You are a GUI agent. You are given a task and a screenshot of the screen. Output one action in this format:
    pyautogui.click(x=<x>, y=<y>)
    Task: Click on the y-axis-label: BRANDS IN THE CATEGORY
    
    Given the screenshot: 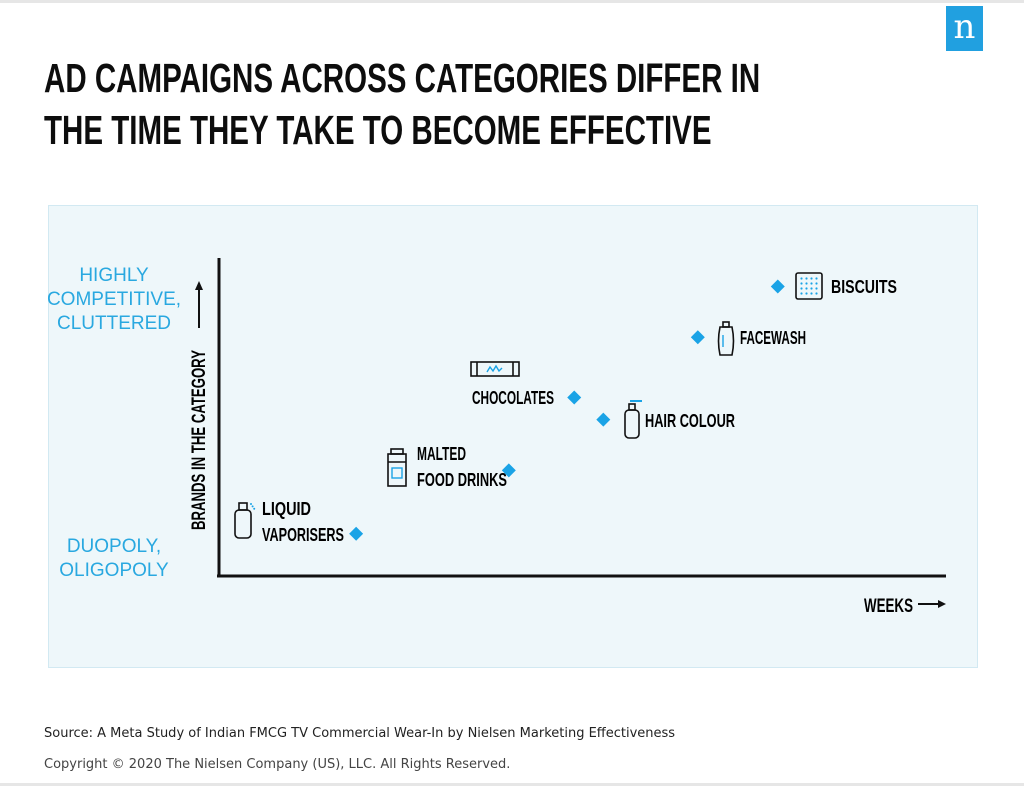 What is the action you would take?
    pyautogui.click(x=199, y=440)
    